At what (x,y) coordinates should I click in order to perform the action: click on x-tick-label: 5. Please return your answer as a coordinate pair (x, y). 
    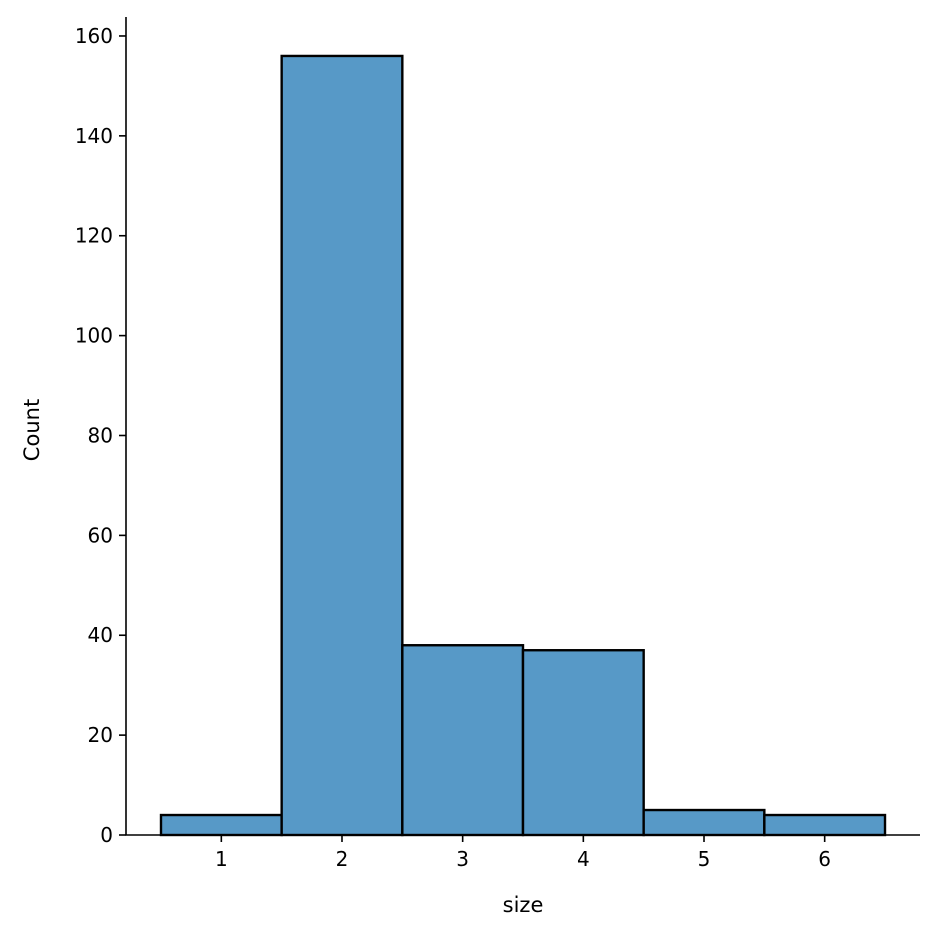
    Looking at the image, I should click on (704, 859).